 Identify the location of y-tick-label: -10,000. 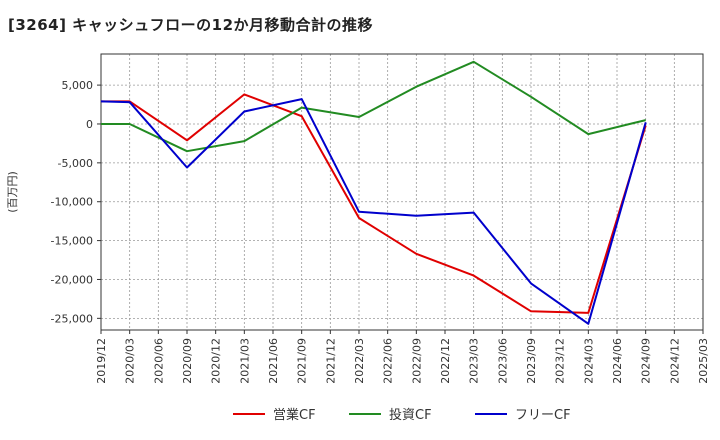
(72, 202).